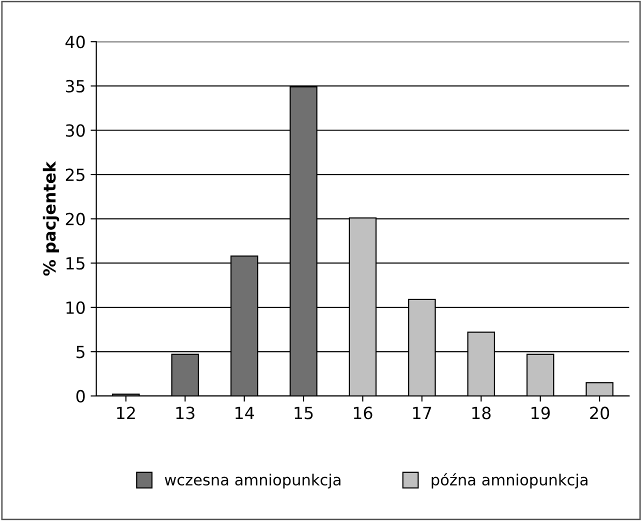  Describe the element at coordinates (422, 413) in the screenshot. I see `x-tick-label: 17` at that location.